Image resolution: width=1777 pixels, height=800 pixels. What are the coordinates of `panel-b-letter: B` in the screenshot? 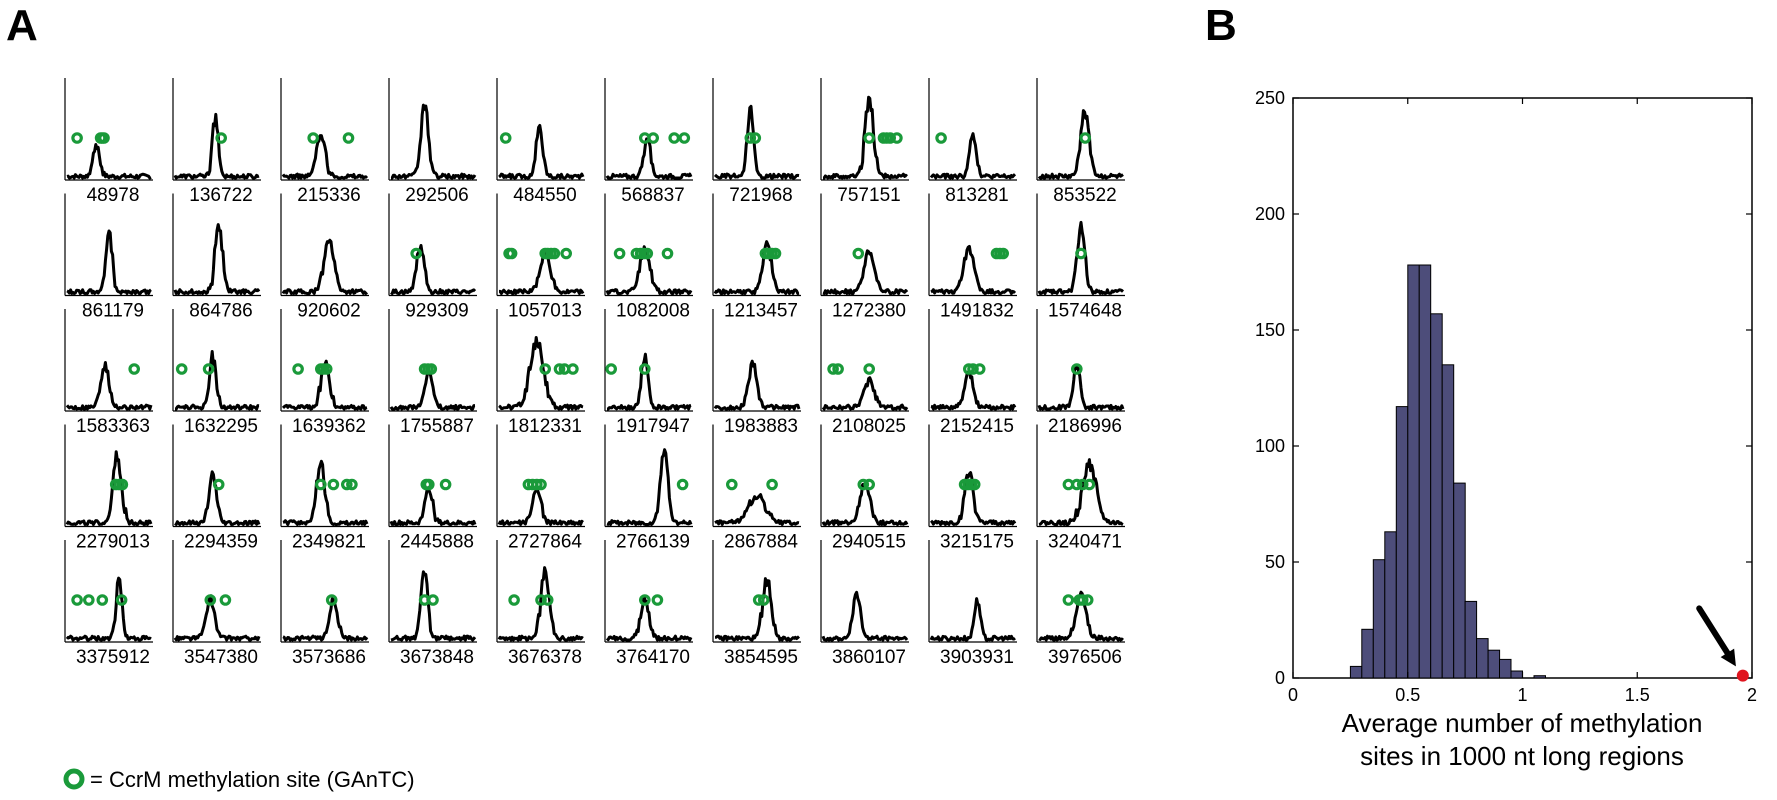 It's located at (1221, 25).